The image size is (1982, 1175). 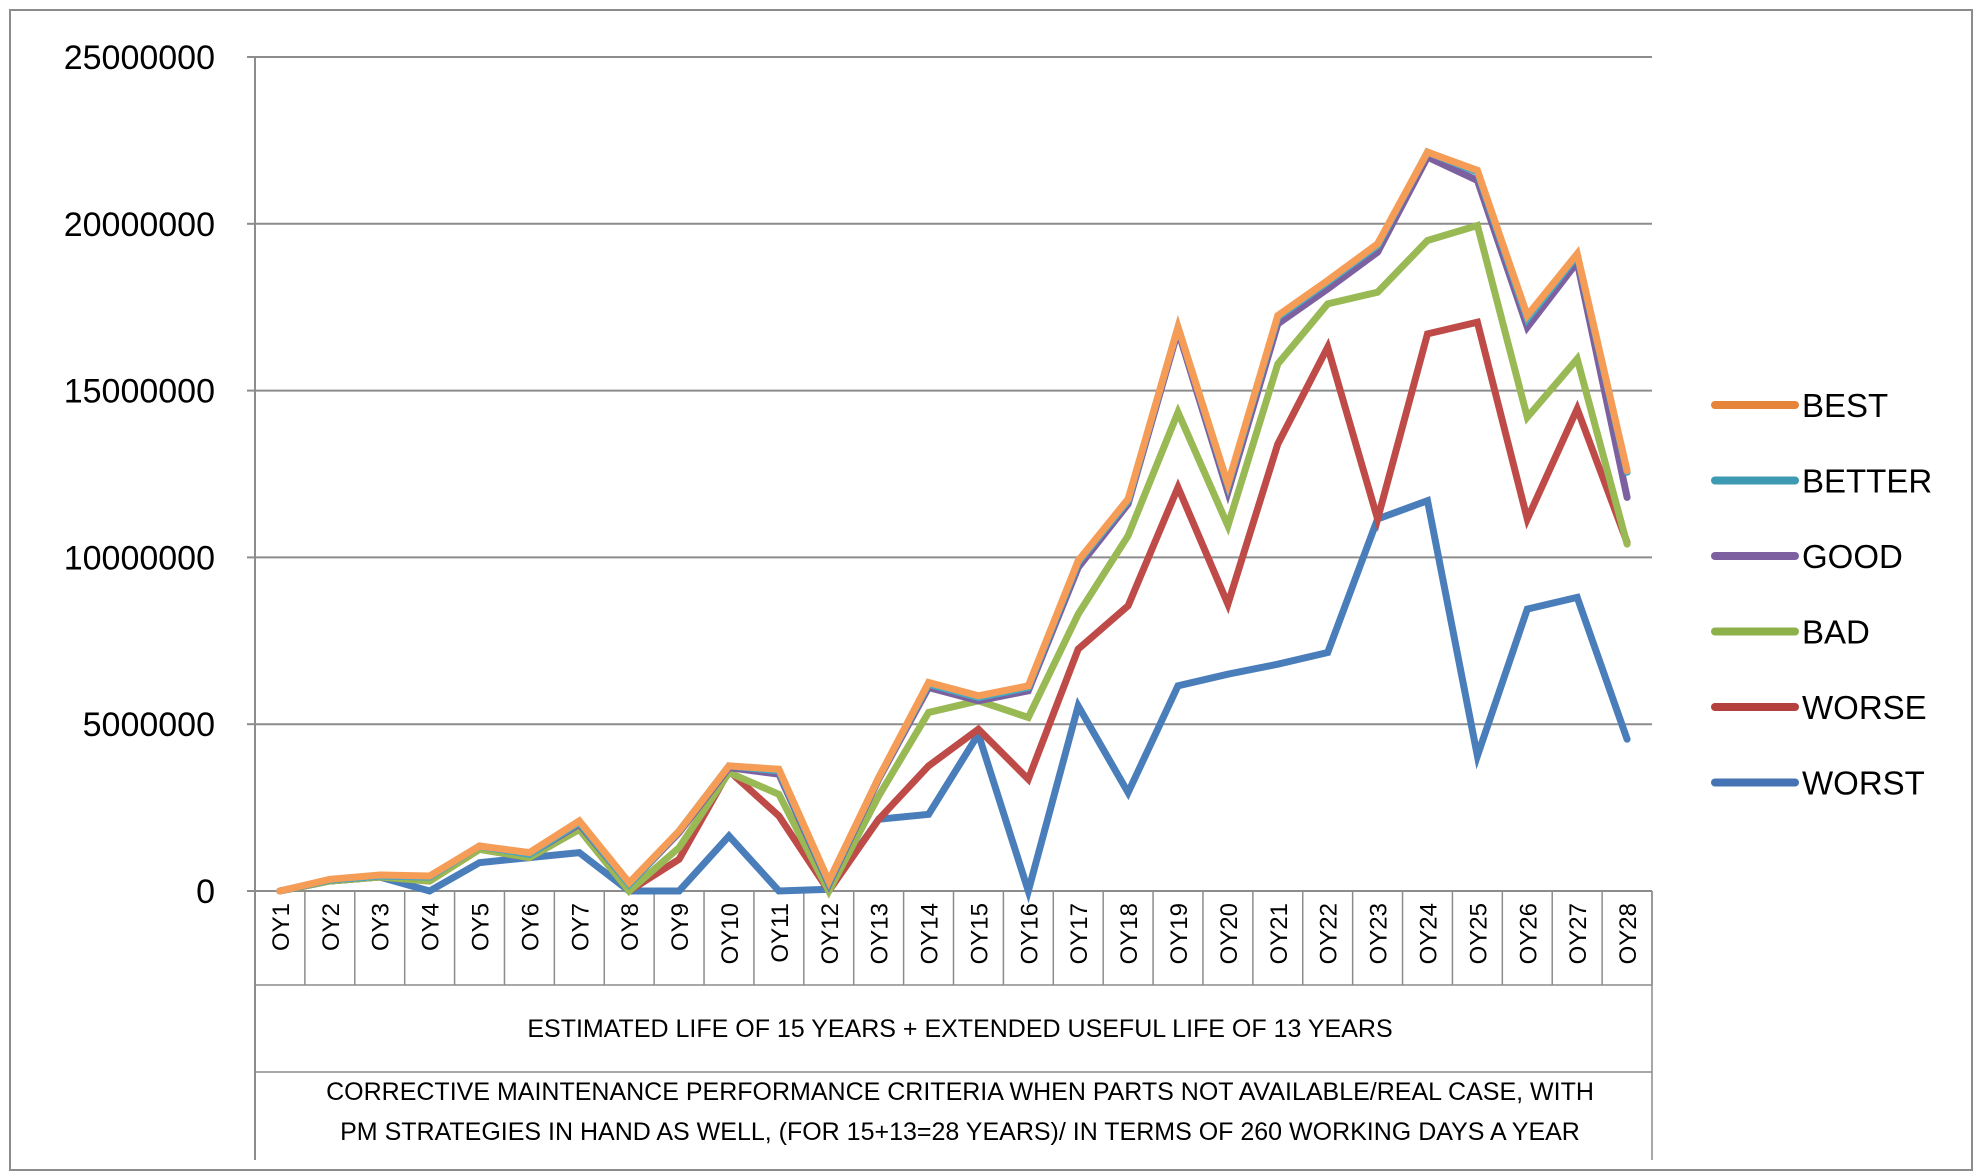 I want to click on x-tick-label: OY26, so click(x=1528, y=933).